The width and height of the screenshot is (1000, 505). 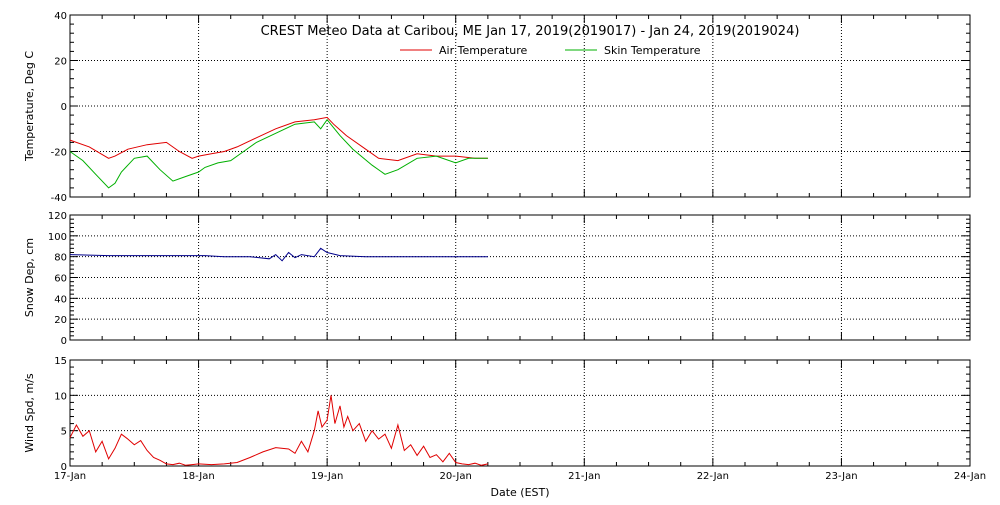 I want to click on y-tick-label: 10, so click(x=60, y=396).